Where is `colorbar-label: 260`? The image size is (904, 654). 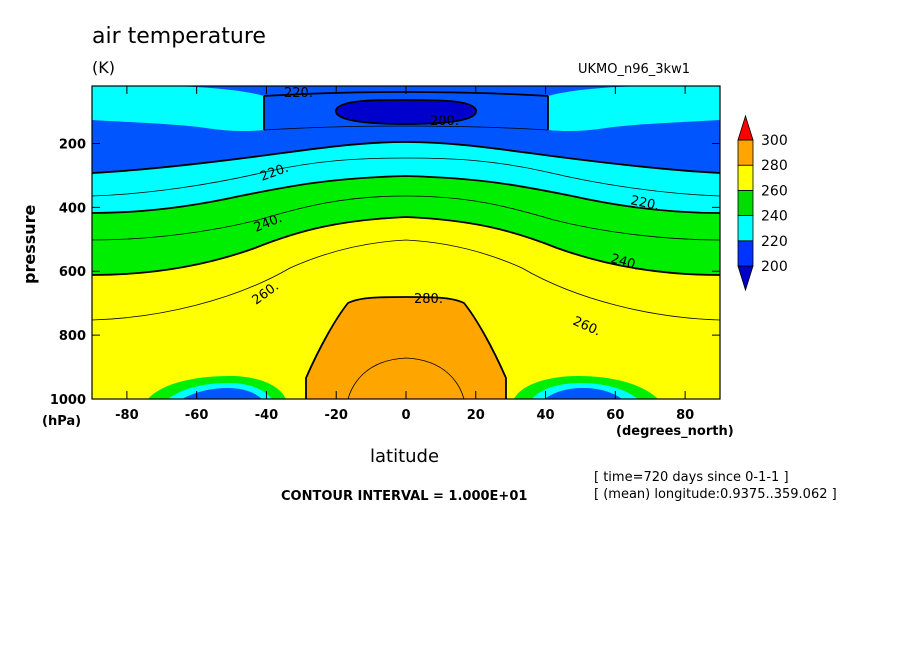
colorbar-label: 260 is located at coordinates (774, 191).